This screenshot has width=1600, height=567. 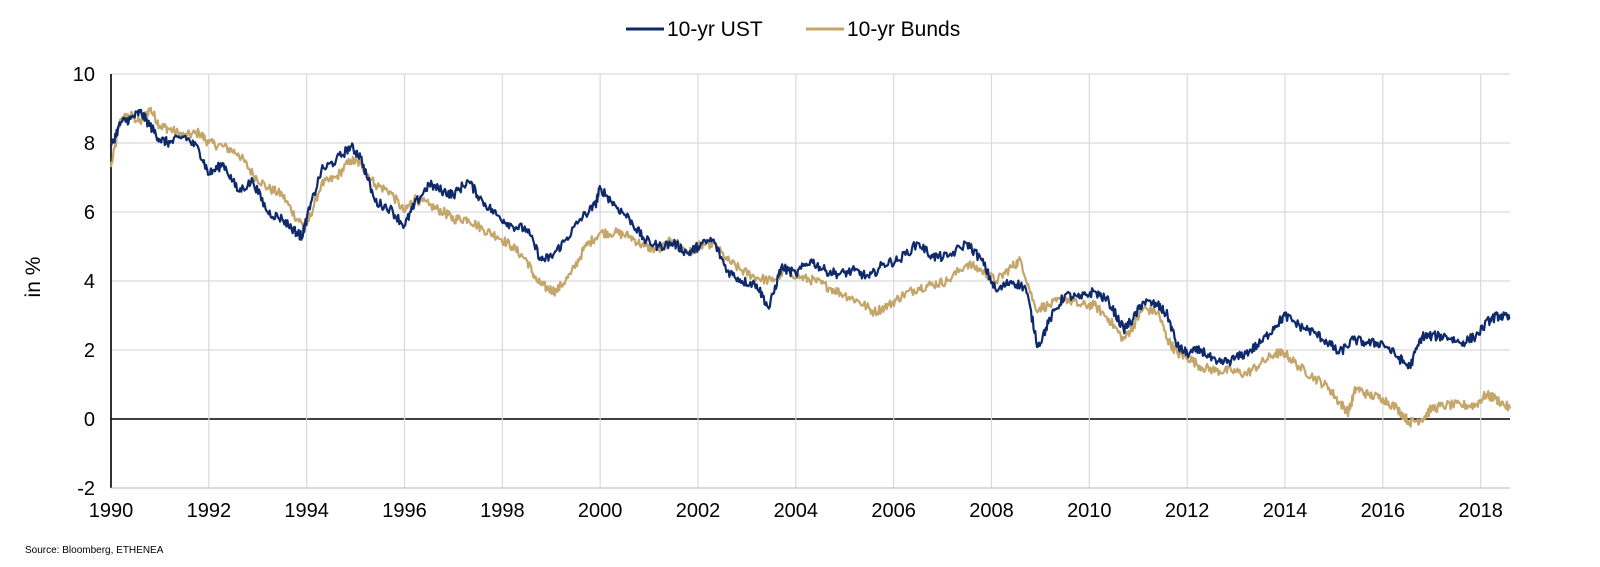 I want to click on legend-label-ust: 10-yr UST, so click(x=715, y=29).